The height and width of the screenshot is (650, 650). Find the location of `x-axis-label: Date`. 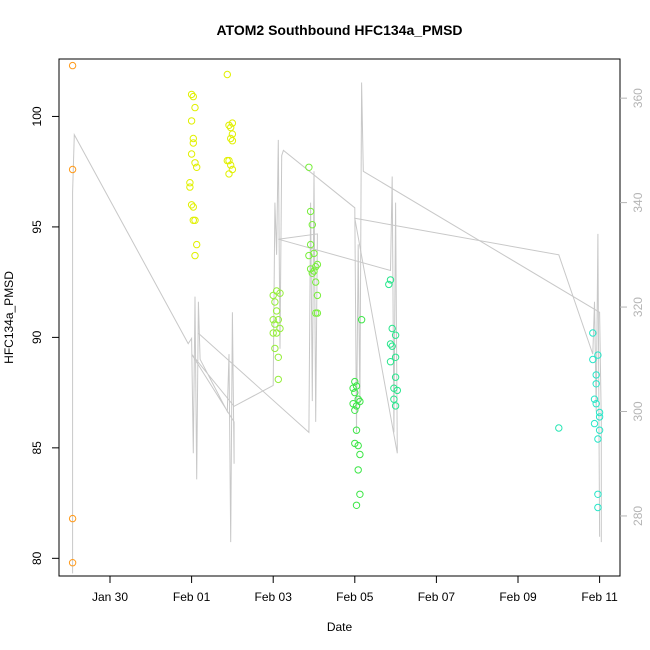

x-axis-label: Date is located at coordinates (340, 627).